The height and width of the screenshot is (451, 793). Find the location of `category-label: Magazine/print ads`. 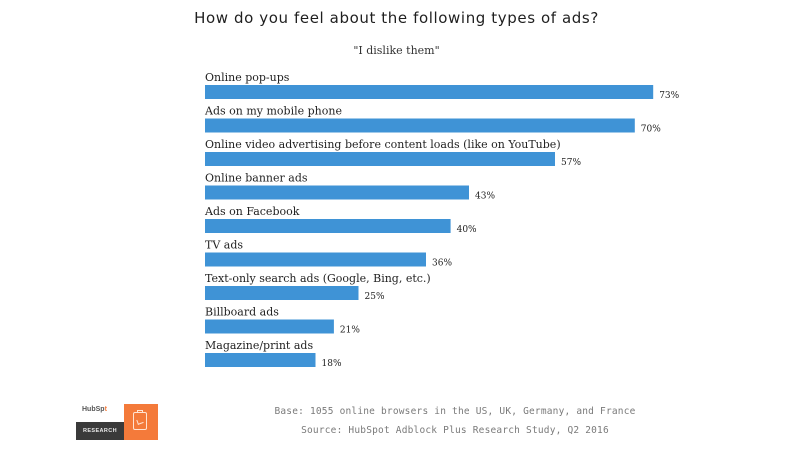

category-label: Magazine/print ads is located at coordinates (259, 345).